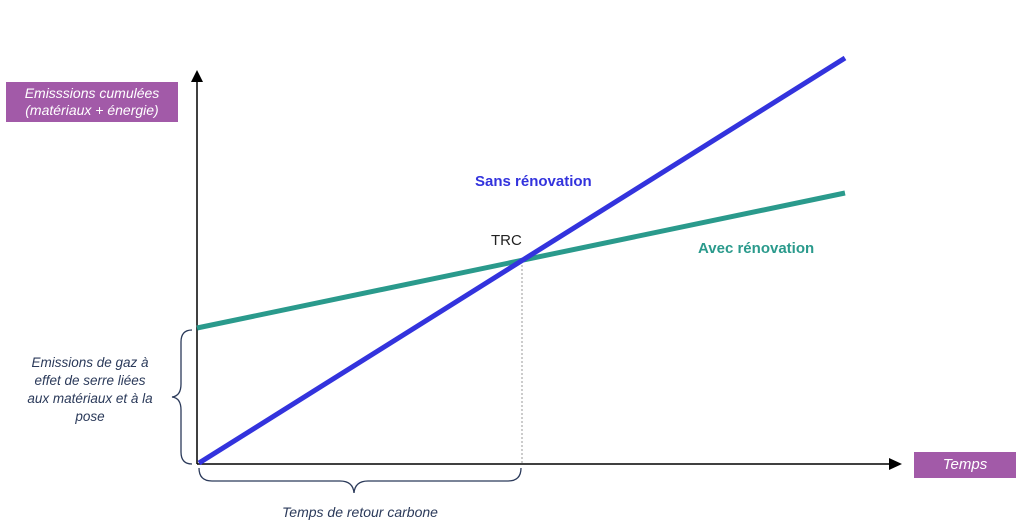 Image resolution: width=1024 pixels, height=531 pixels. I want to click on bottom-brace, so click(360, 480).